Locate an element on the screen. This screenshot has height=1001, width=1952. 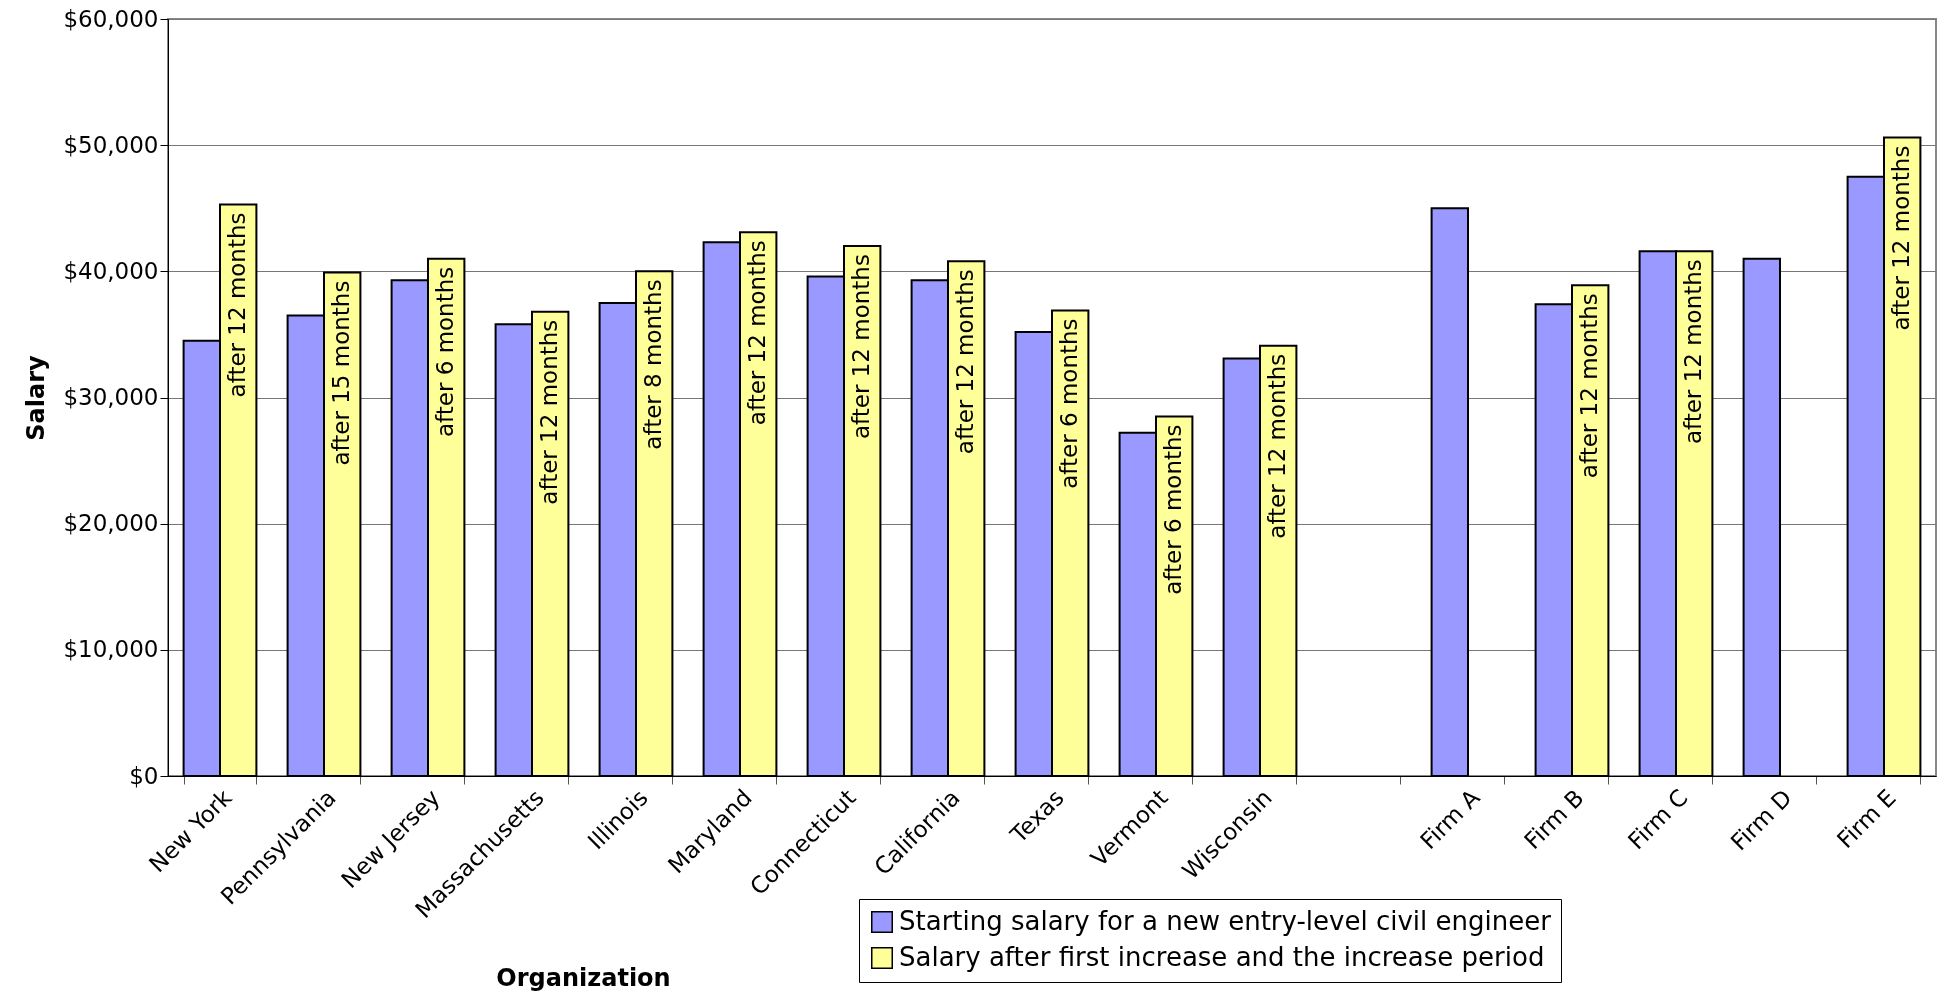
y-tick-label: $0 is located at coordinates (144, 775).